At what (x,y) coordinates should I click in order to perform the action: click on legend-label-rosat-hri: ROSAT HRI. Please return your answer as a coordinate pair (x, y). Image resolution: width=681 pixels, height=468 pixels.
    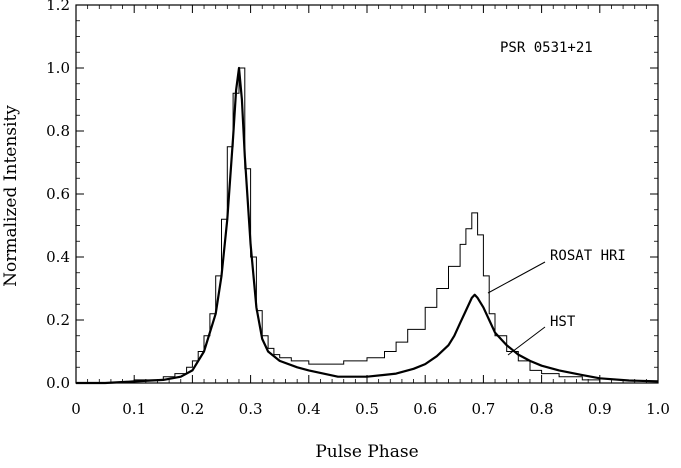
    Looking at the image, I should click on (588, 256).